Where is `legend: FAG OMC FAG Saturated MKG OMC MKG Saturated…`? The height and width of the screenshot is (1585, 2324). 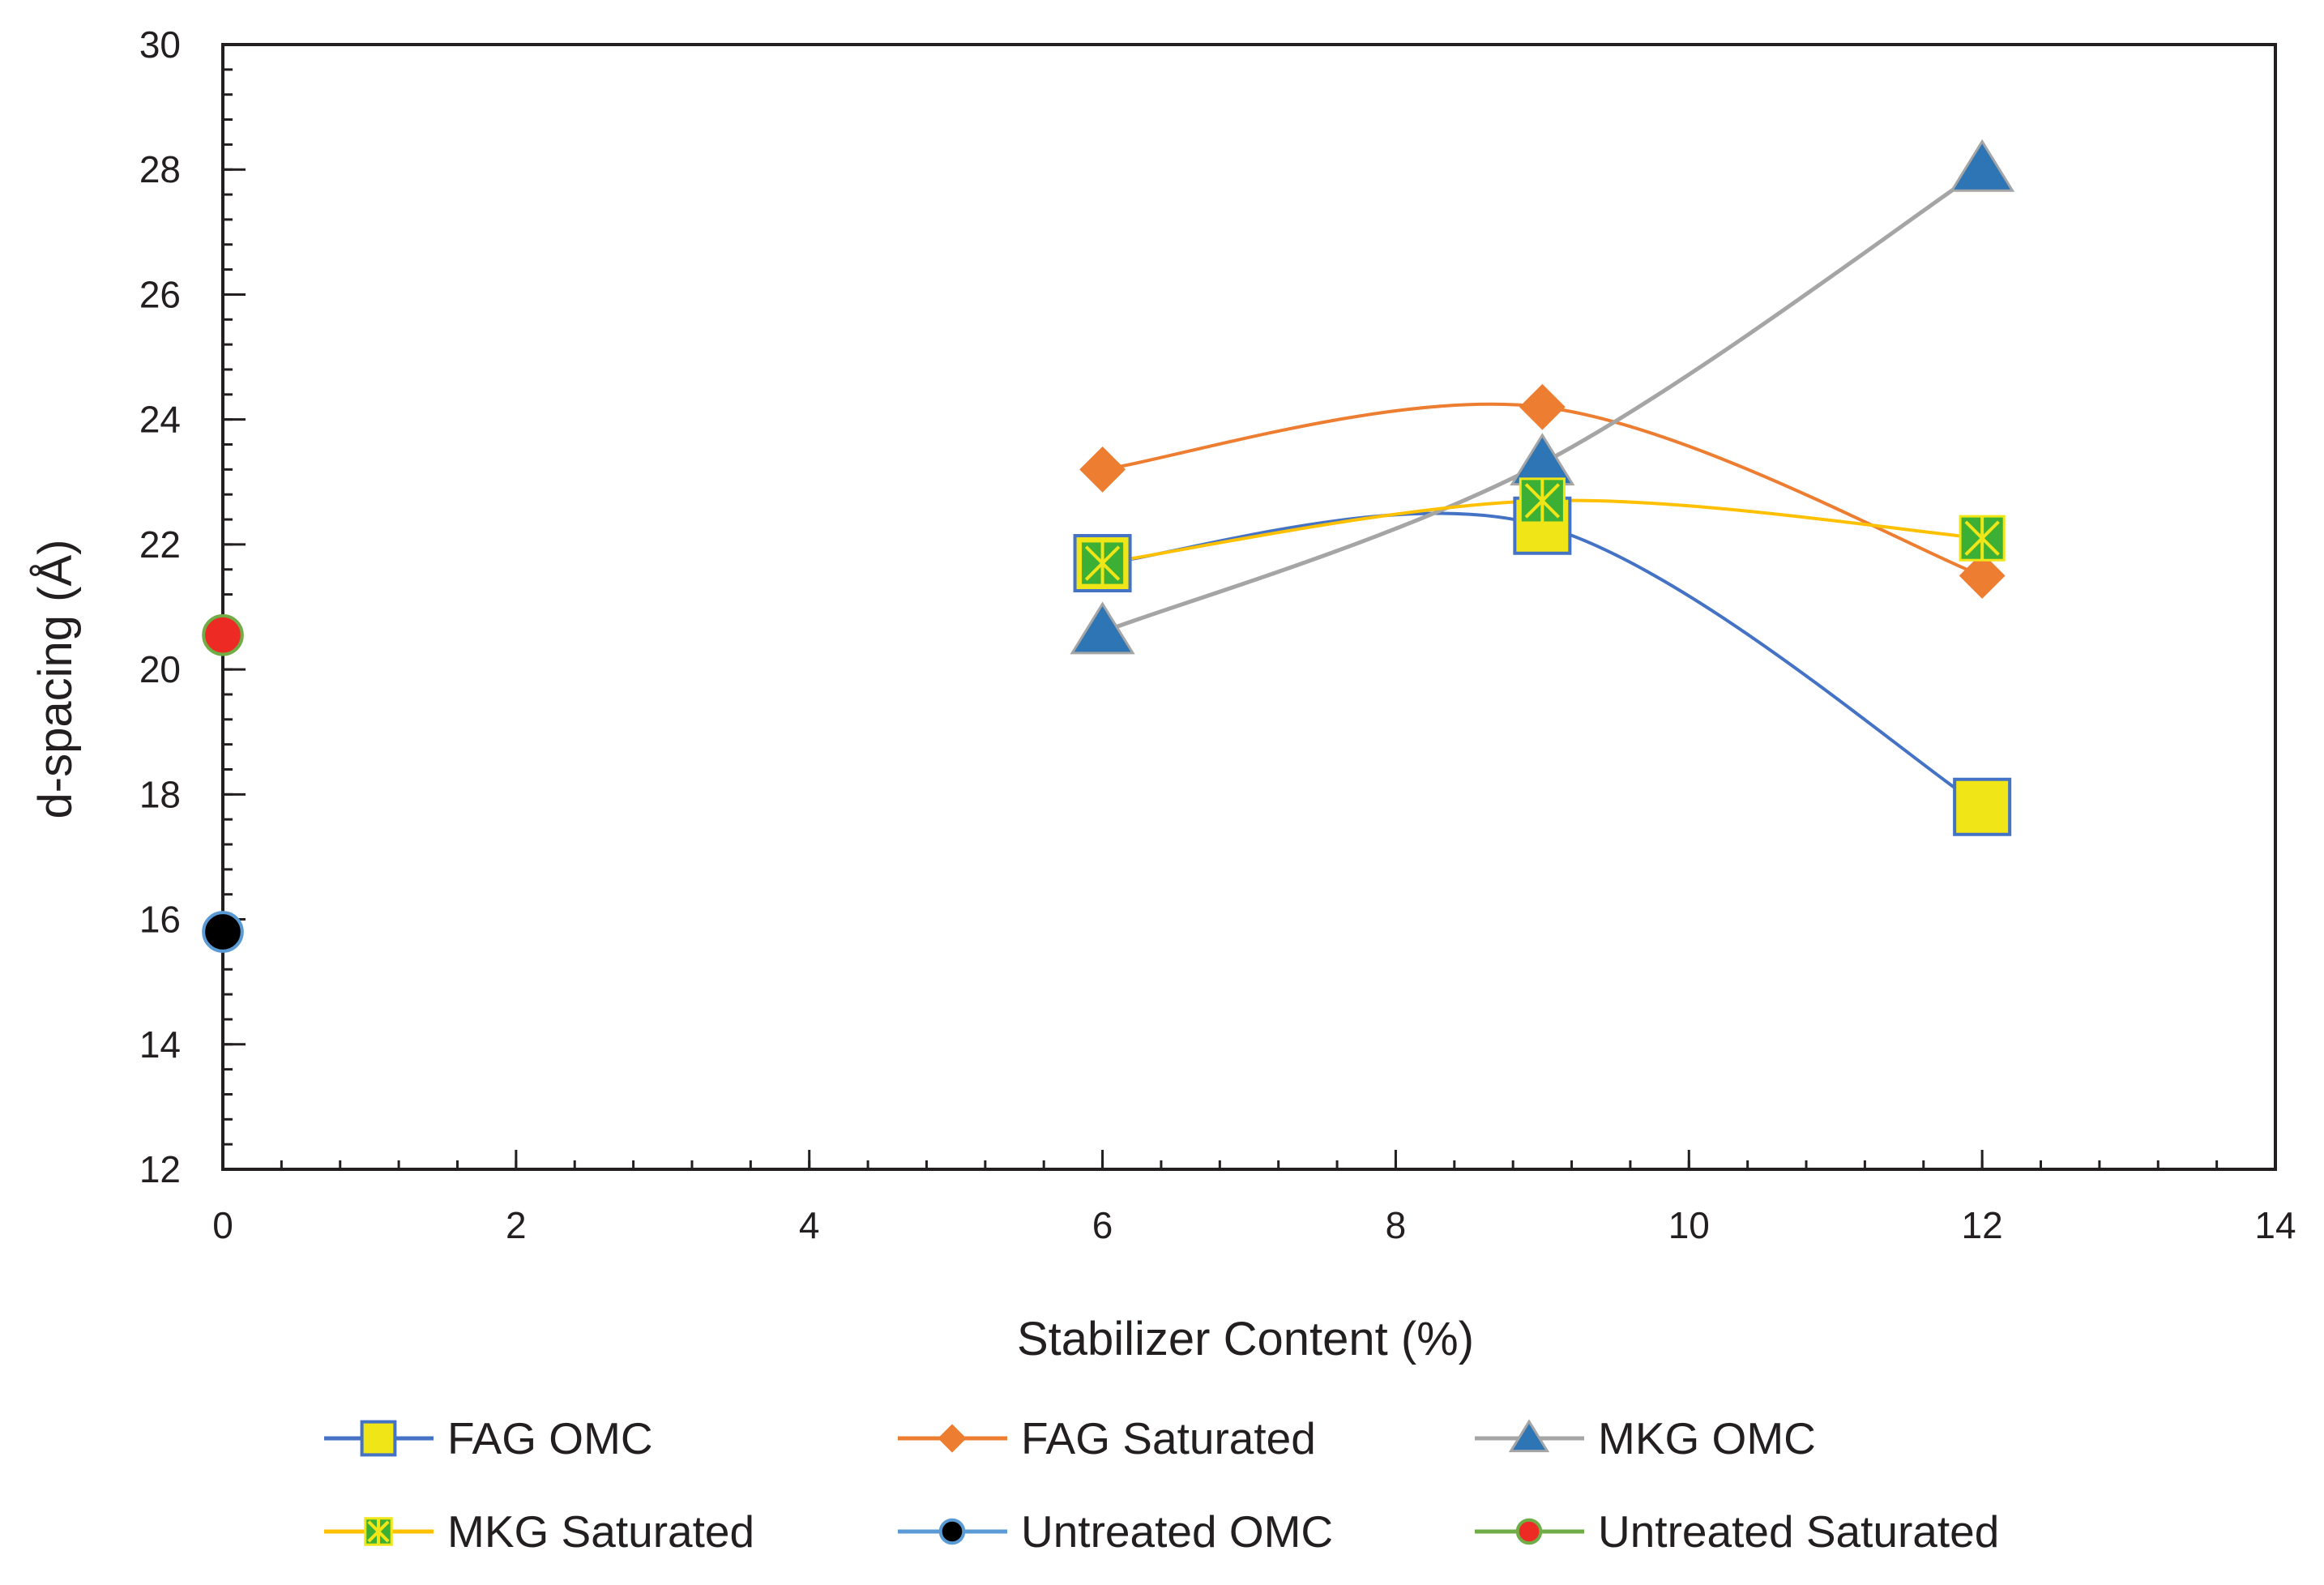
legend: FAG OMC FAG Saturated MKG OMC MKG Saturated… is located at coordinates (1161, 1485).